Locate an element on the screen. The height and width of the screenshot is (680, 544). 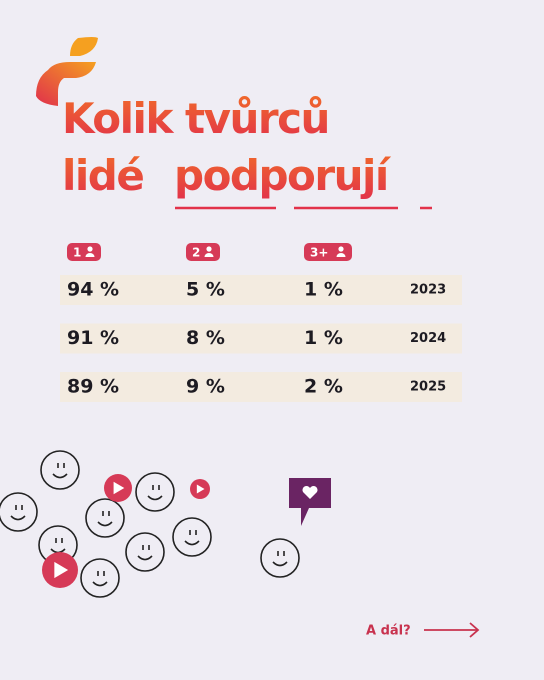
column-badge: 1 is located at coordinates (84, 252).